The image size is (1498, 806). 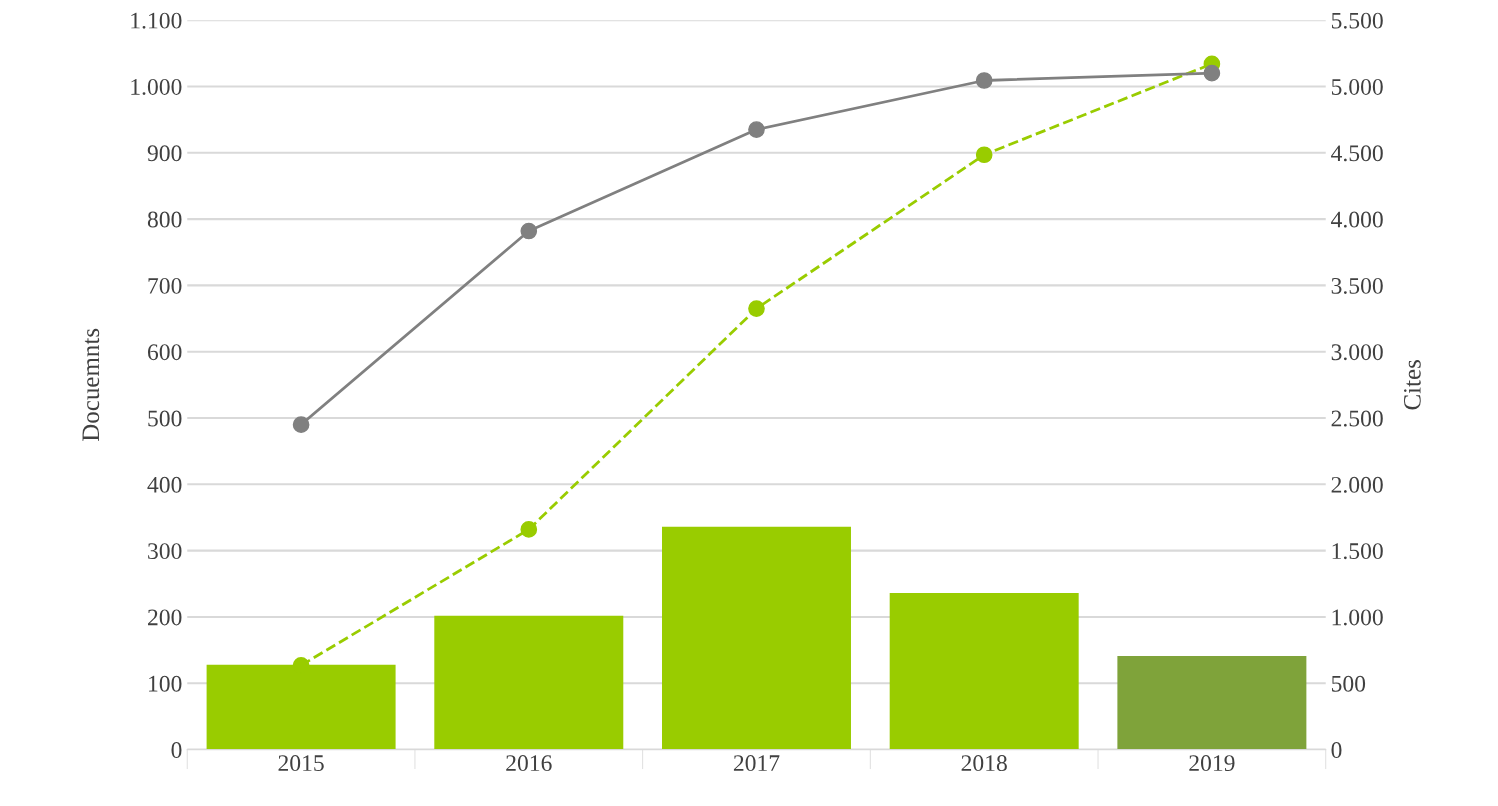 What do you see at coordinates (164, 153) in the screenshot?
I see `y-tick-label: 900` at bounding box center [164, 153].